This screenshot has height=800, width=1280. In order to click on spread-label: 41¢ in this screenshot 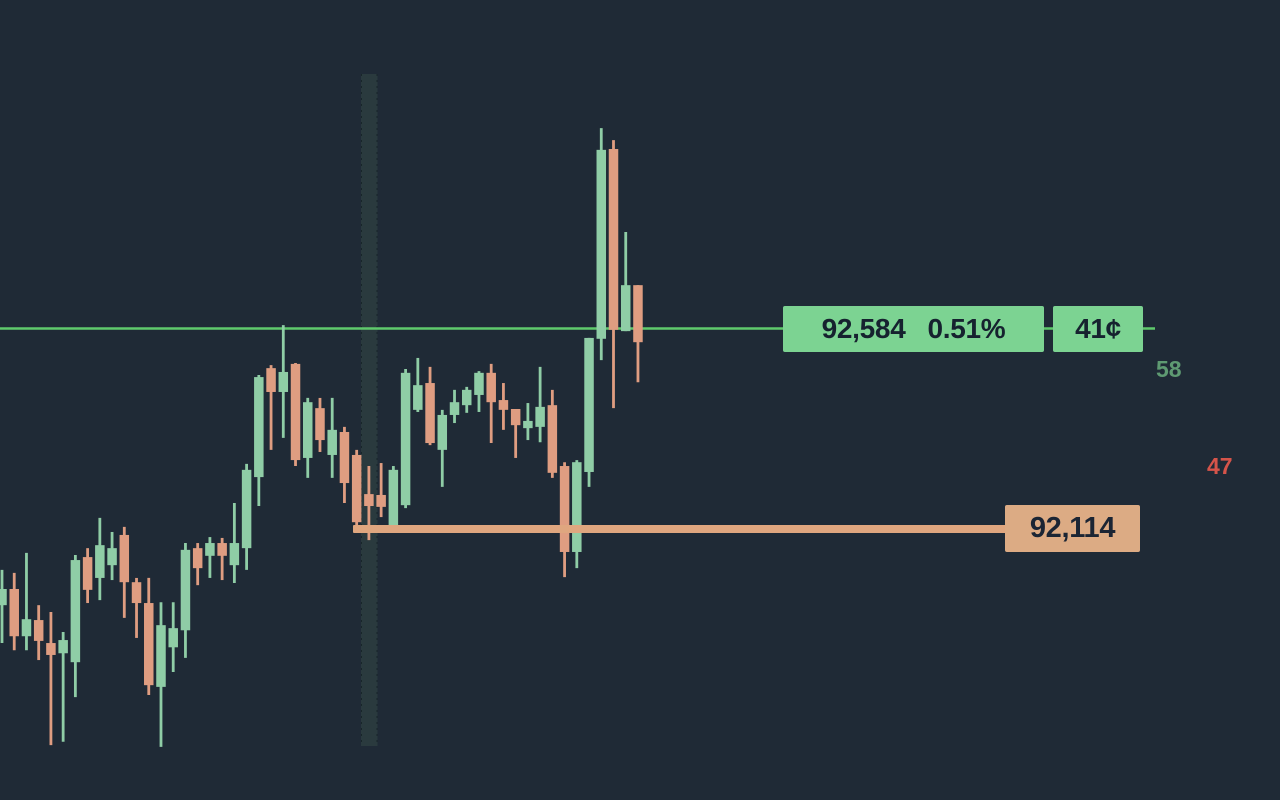, I will do `click(1098, 329)`.